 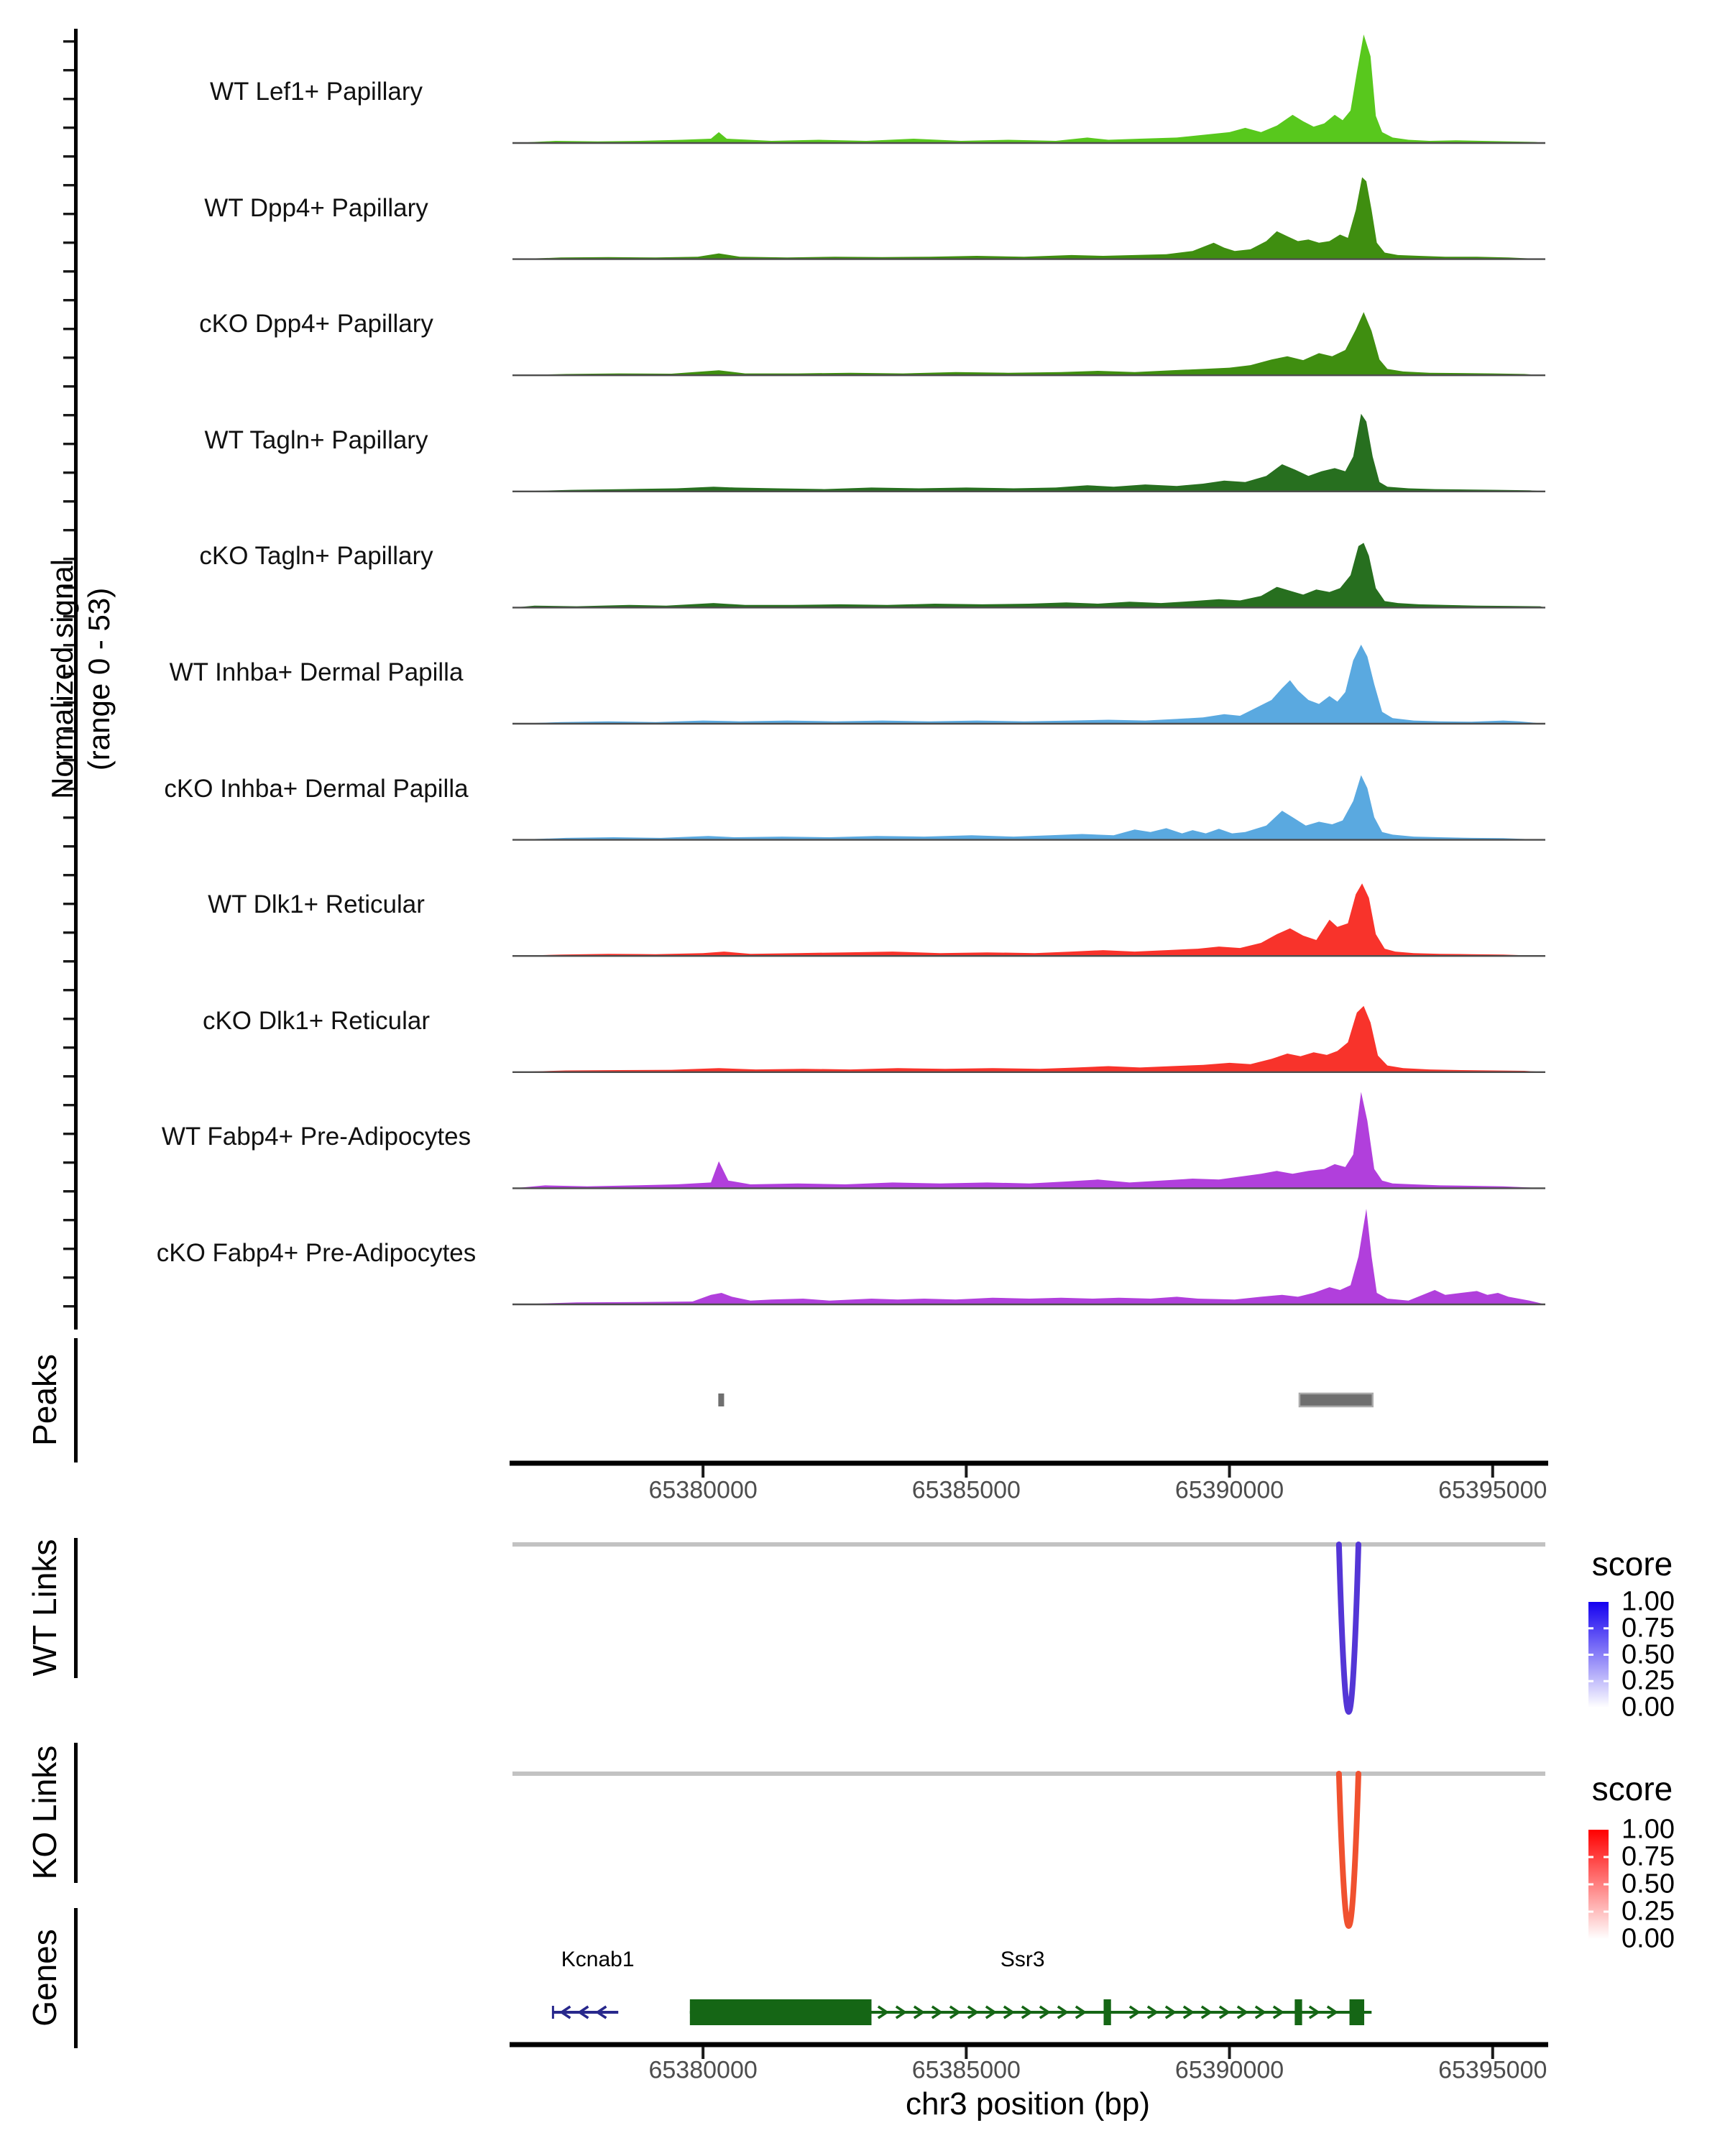 What do you see at coordinates (1648, 1830) in the screenshot?
I see `ko-links-legend-num-1: 1.00` at bounding box center [1648, 1830].